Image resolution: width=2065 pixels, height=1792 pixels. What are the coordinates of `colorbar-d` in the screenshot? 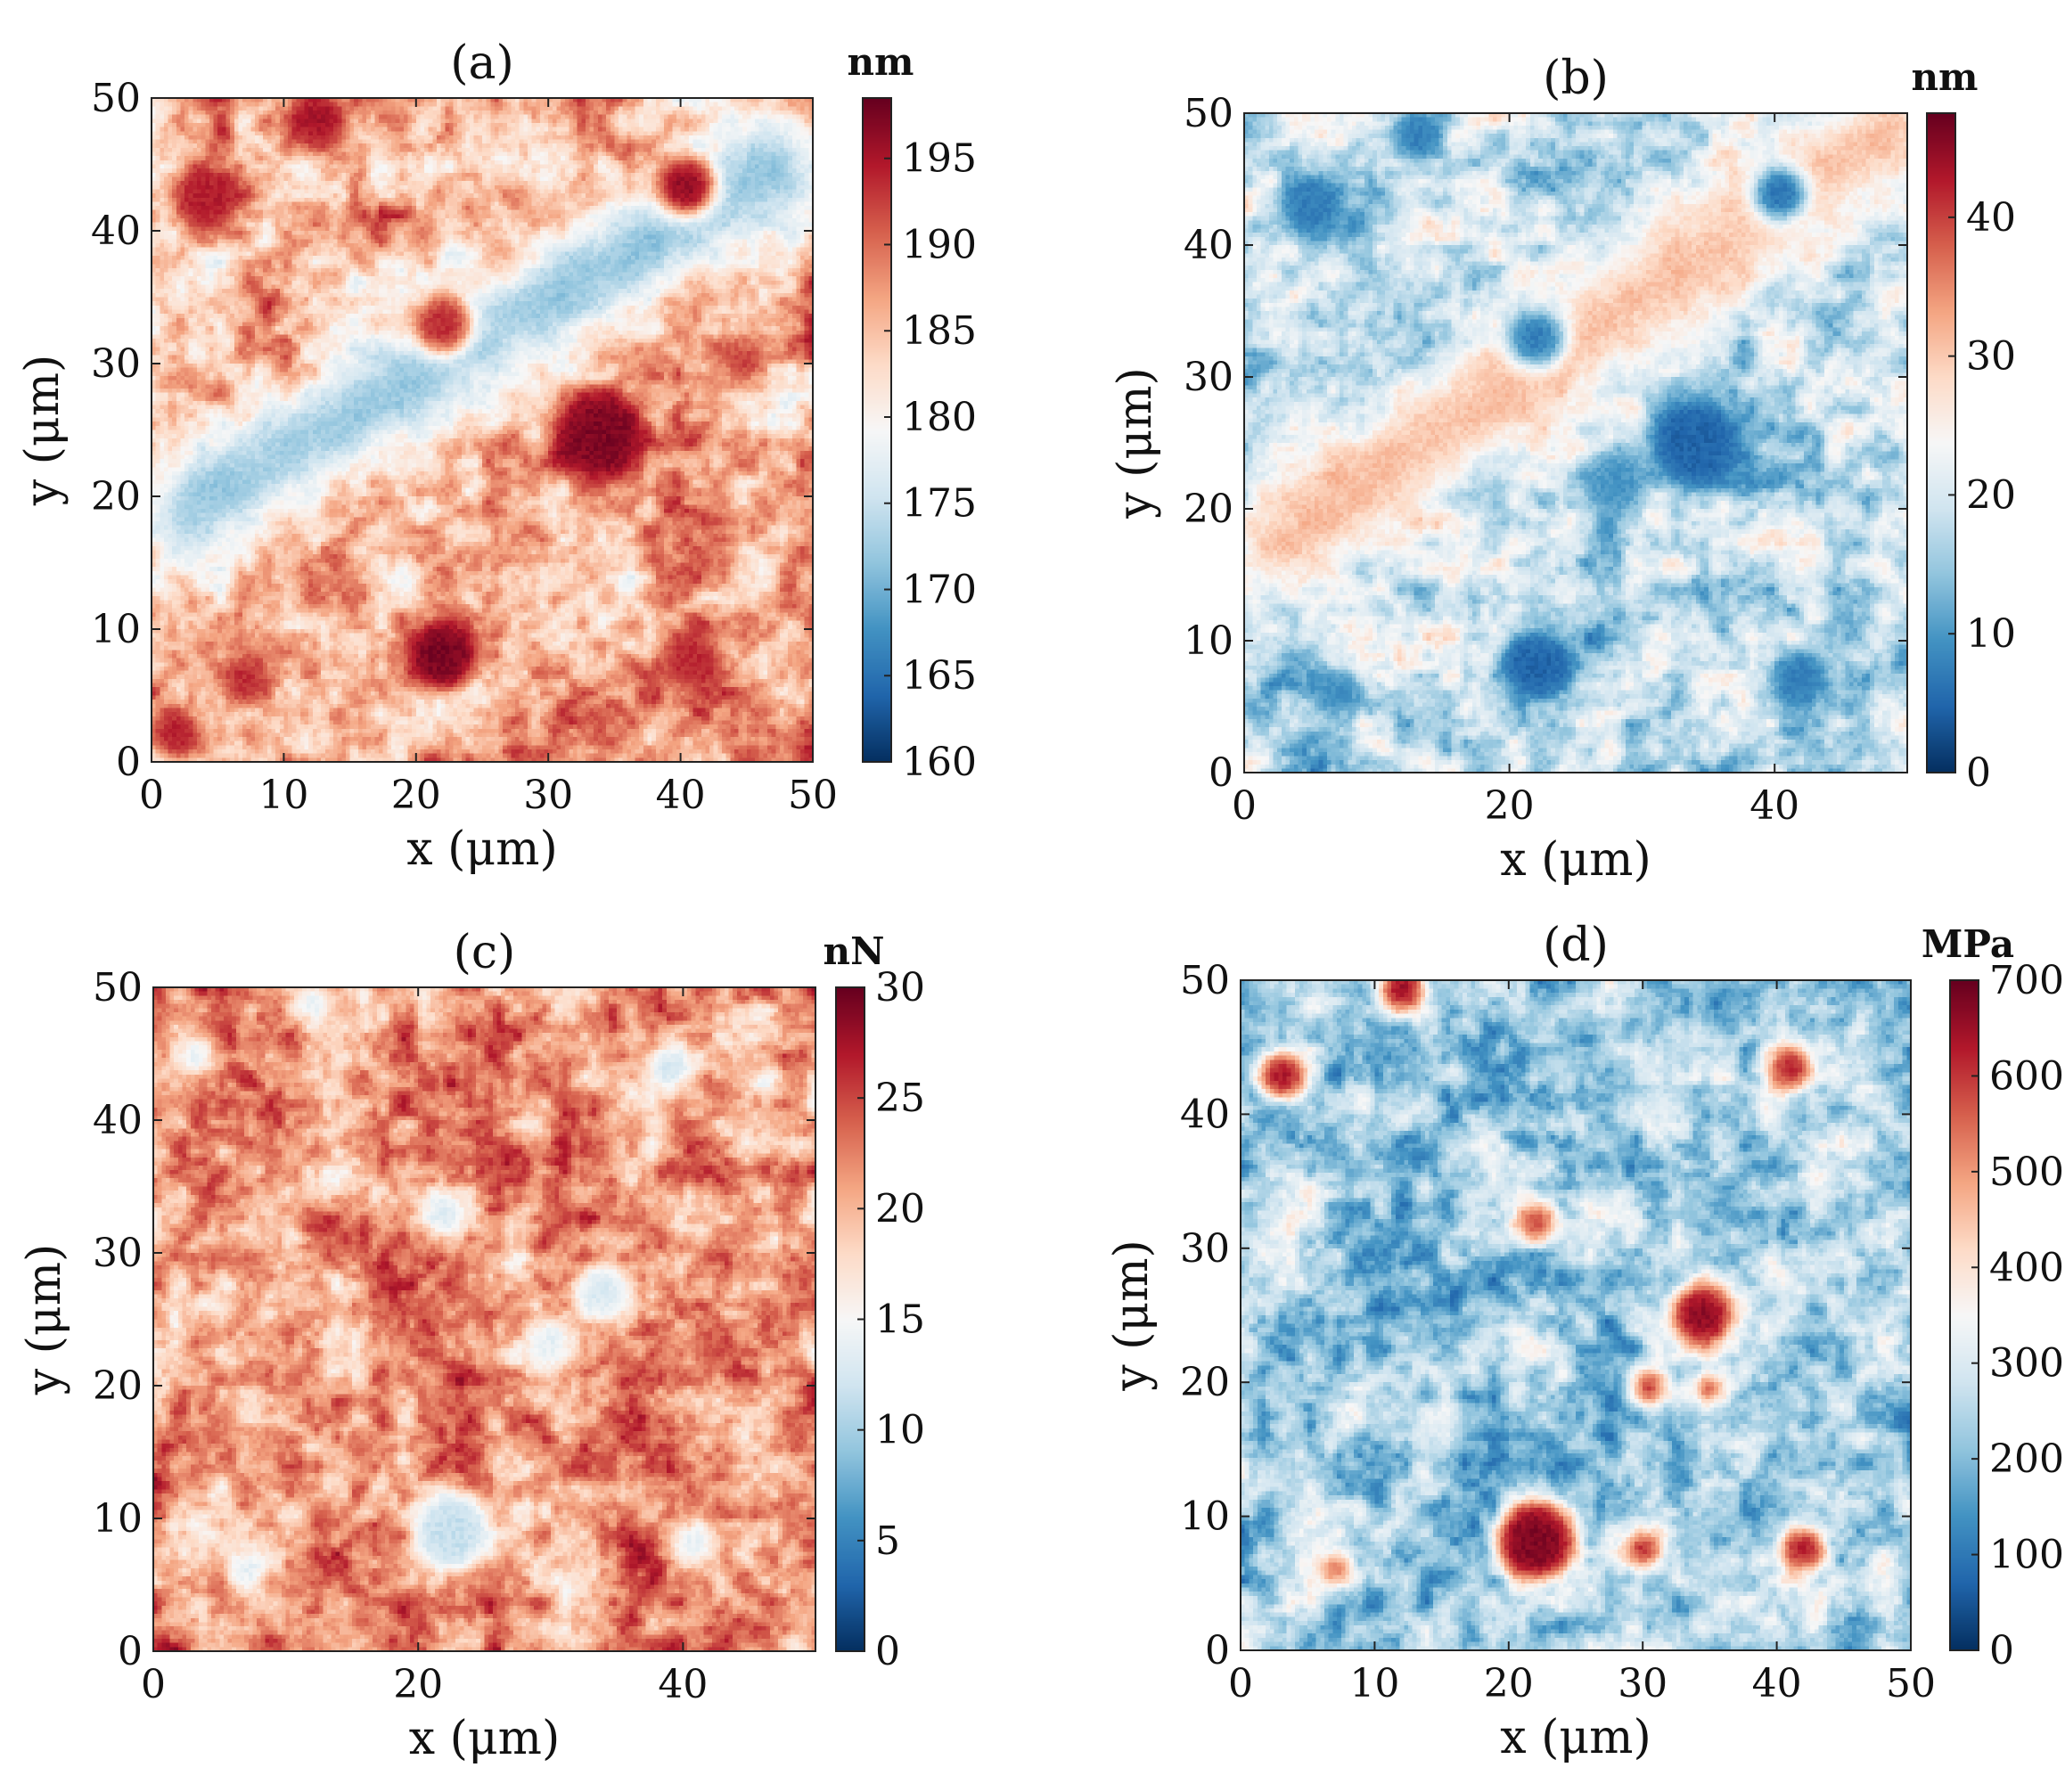 It's located at (1965, 1315).